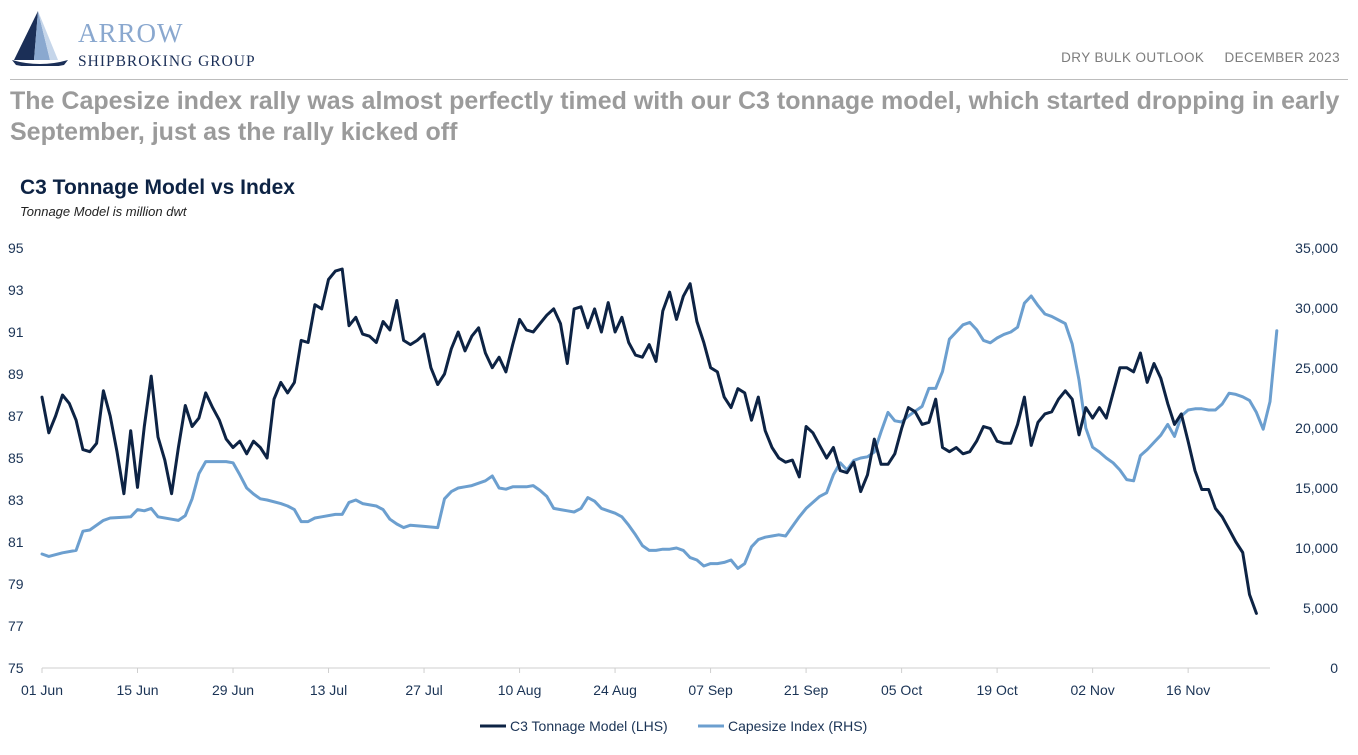  What do you see at coordinates (233, 690) in the screenshot?
I see `x-tick-label: 29 Jun` at bounding box center [233, 690].